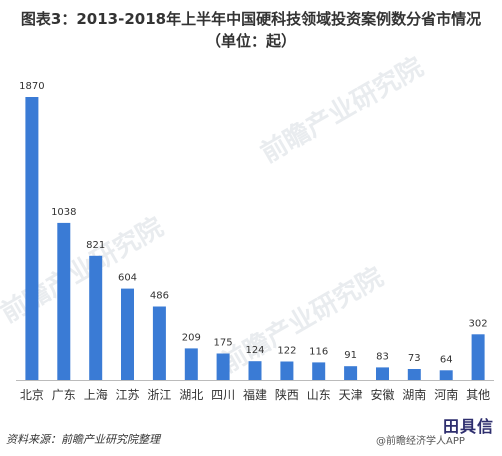 The image size is (502, 456). What do you see at coordinates (223, 395) in the screenshot?
I see `category-label-6: 四川` at bounding box center [223, 395].